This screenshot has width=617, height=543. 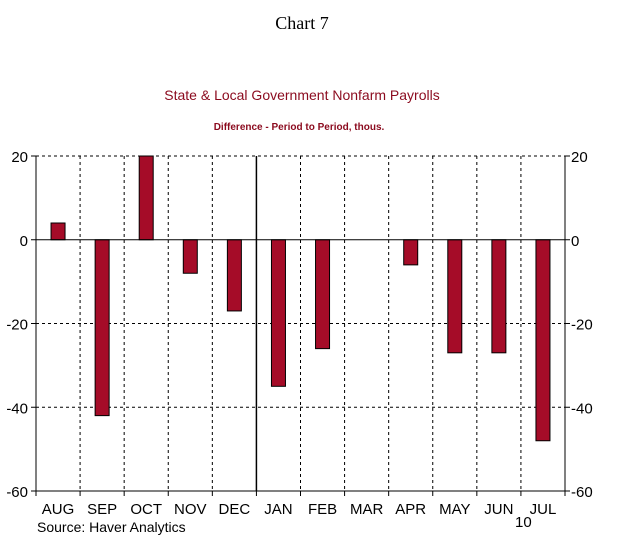 What do you see at coordinates (543, 509) in the screenshot?
I see `x-label-jul: JUL` at bounding box center [543, 509].